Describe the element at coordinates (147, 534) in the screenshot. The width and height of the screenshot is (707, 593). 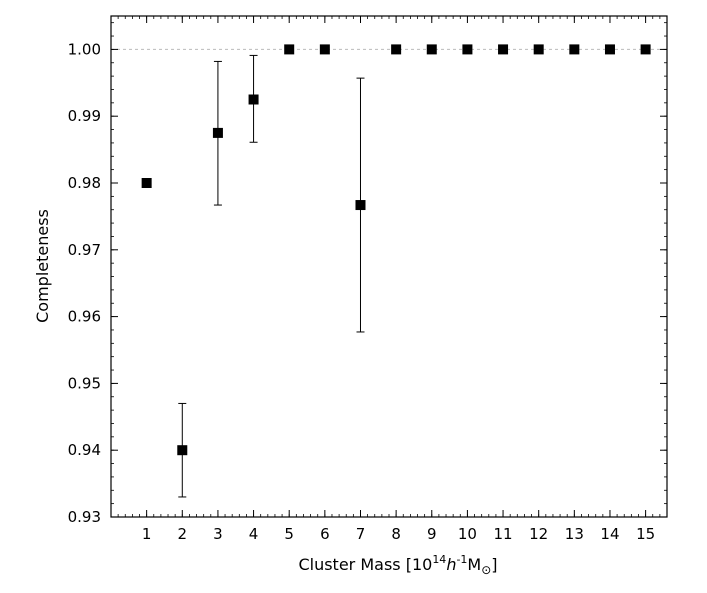
I see `x-tick-label: 1` at that location.